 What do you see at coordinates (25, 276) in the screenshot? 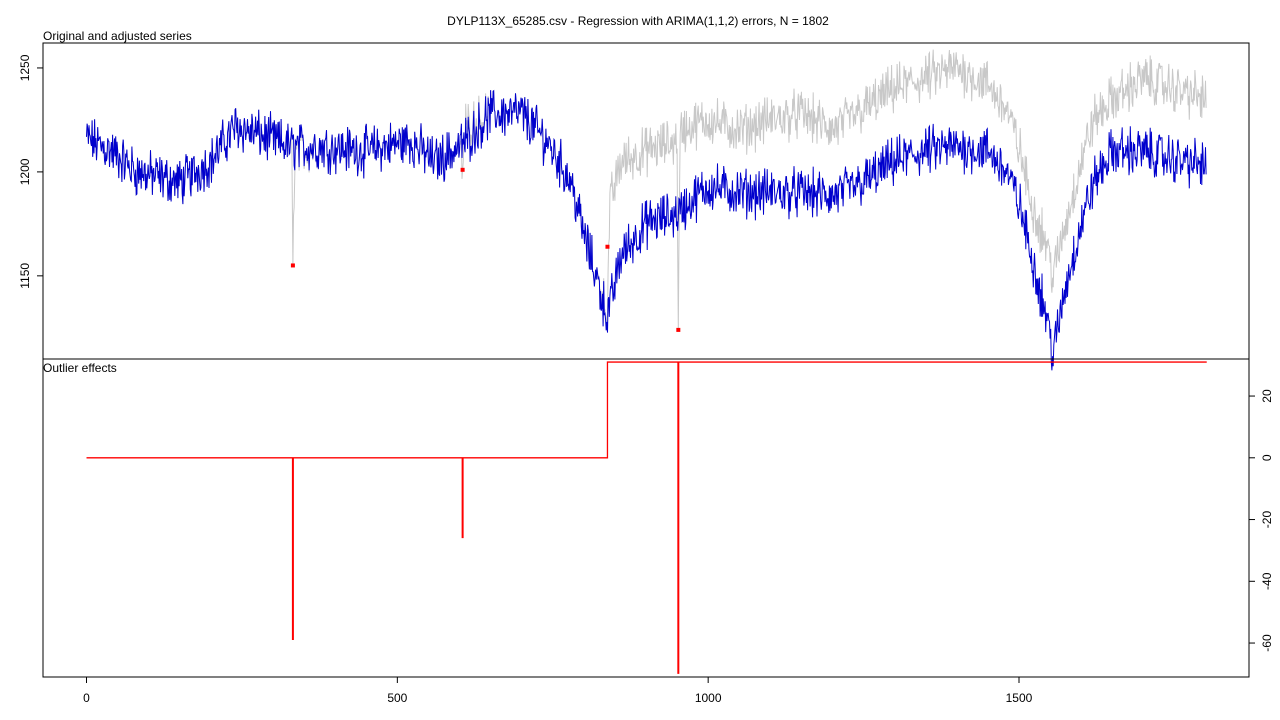
I see `y-tick-label: 1150` at bounding box center [25, 276].